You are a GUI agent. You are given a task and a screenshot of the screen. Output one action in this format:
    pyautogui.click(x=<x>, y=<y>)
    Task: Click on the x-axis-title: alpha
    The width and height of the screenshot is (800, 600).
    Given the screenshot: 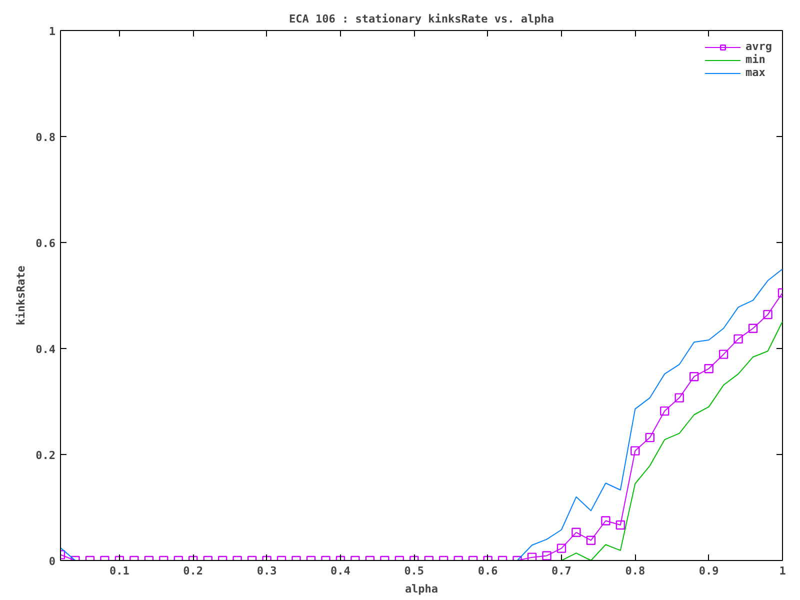 What is the action you would take?
    pyautogui.click(x=421, y=589)
    